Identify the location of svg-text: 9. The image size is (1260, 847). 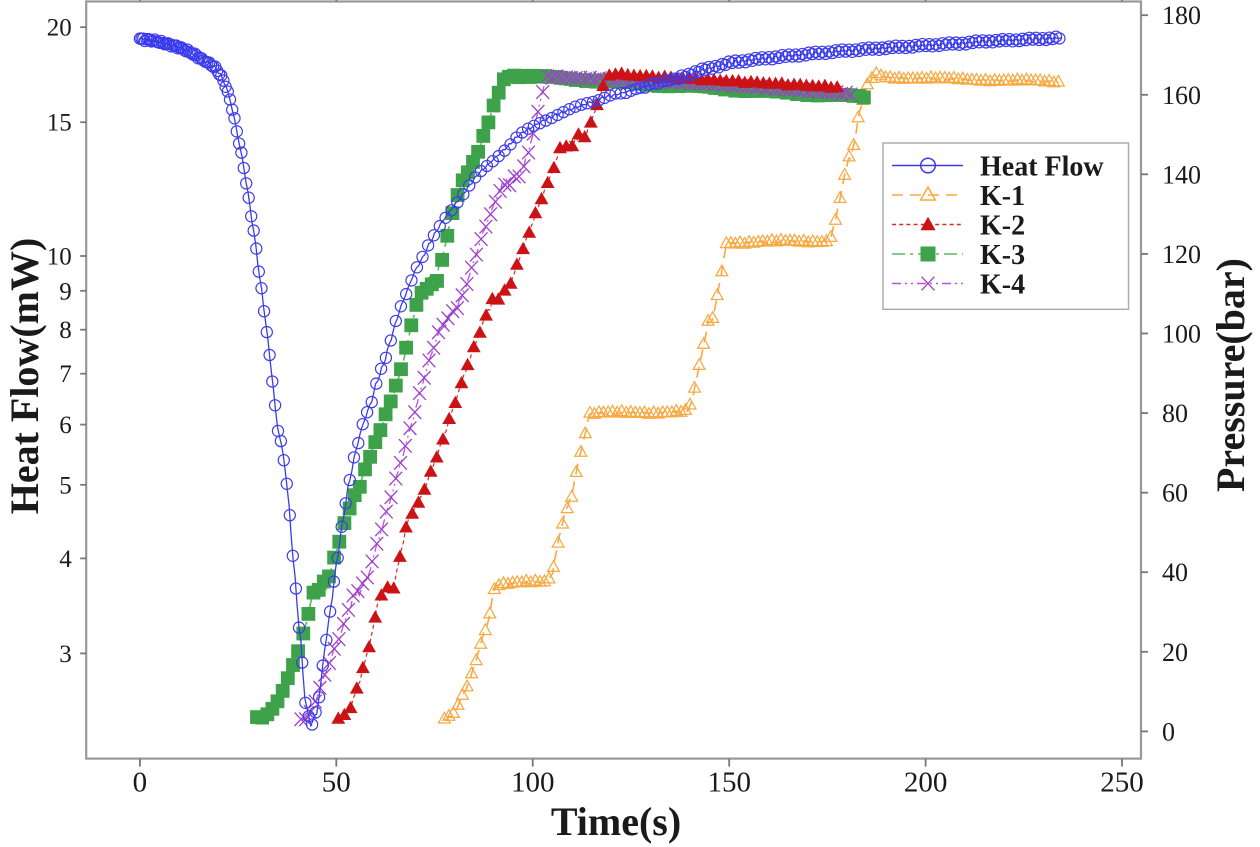
(65, 291).